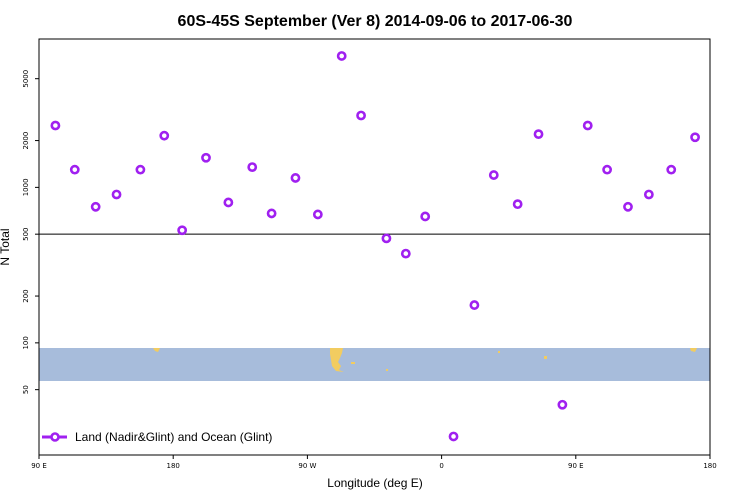 The height and width of the screenshot is (500, 750). I want to click on legend-marker-icon, so click(55, 437).